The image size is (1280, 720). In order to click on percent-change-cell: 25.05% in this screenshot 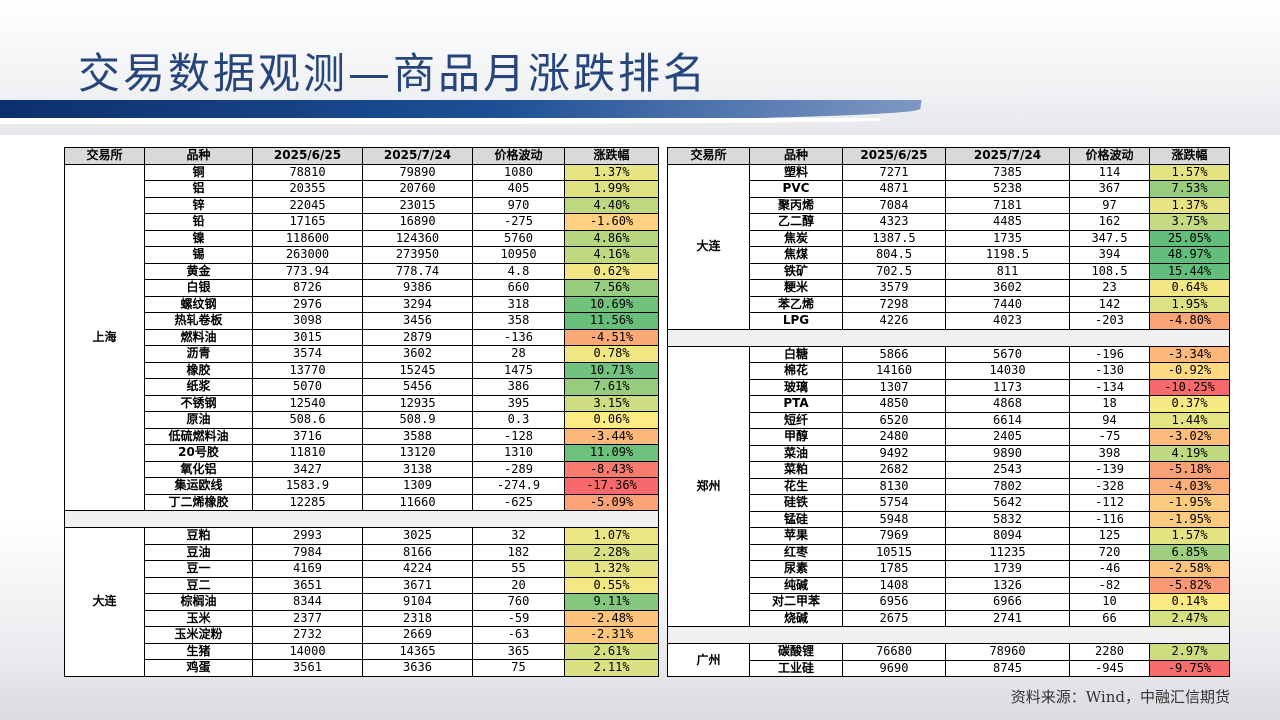, I will do `click(1189, 238)`.